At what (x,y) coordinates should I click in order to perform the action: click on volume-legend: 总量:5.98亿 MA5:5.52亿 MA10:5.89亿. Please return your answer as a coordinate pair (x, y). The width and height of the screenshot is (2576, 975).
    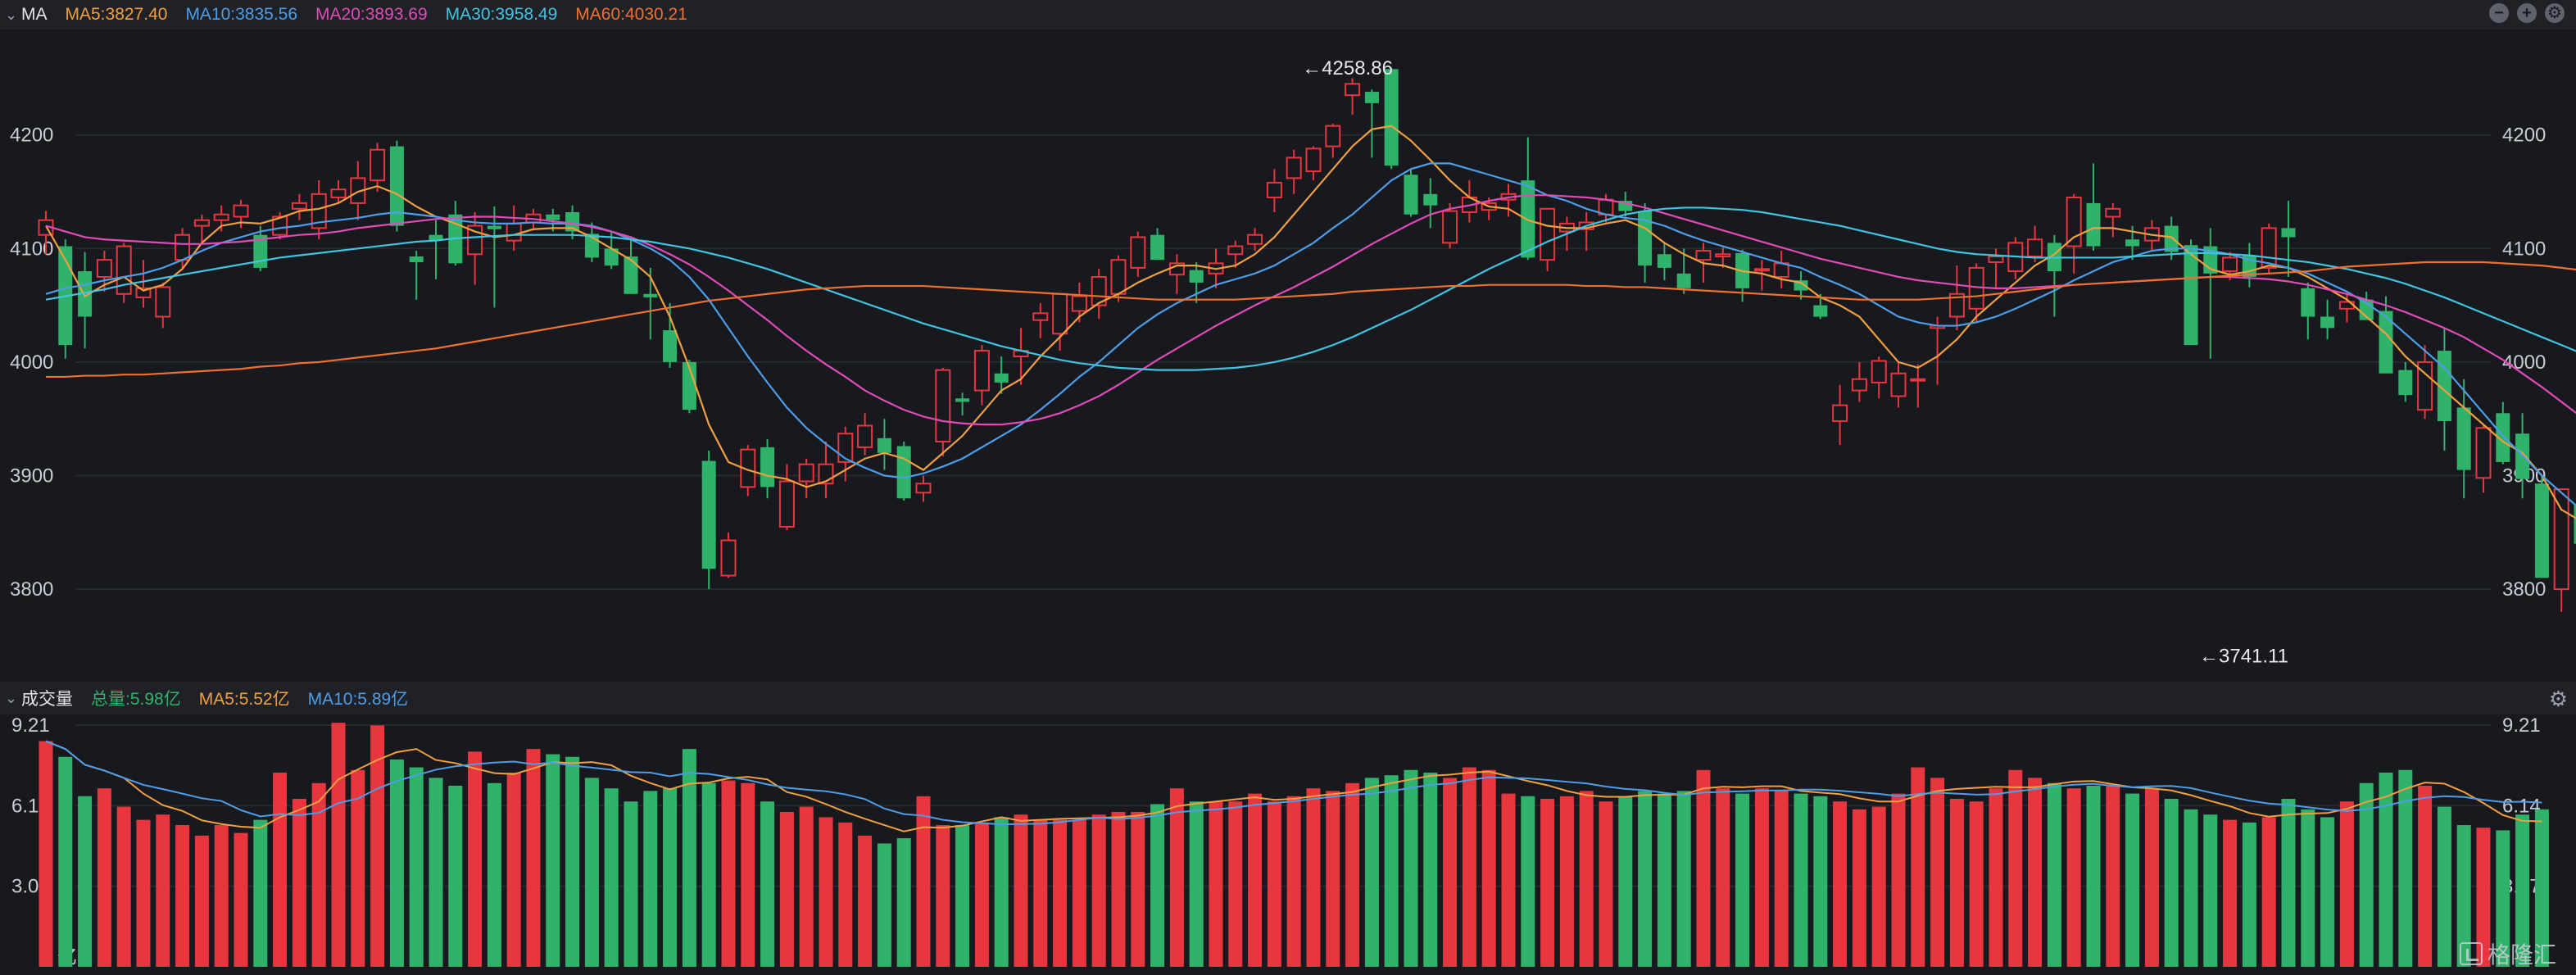
    Looking at the image, I should click on (258, 698).